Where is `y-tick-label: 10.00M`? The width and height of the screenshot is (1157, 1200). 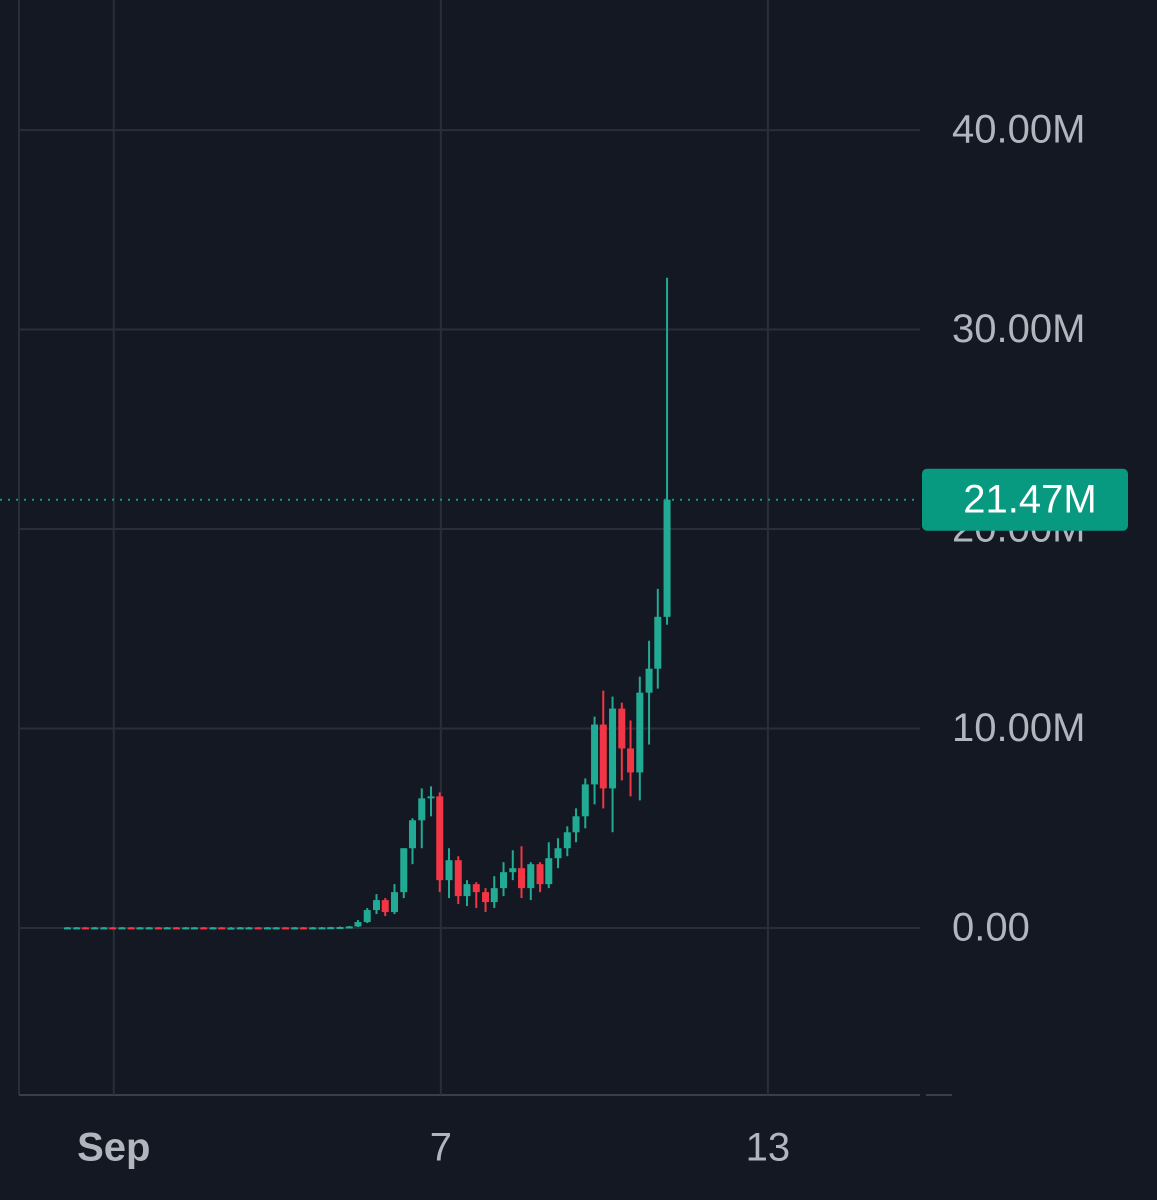
y-tick-label: 10.00M is located at coordinates (1018, 728).